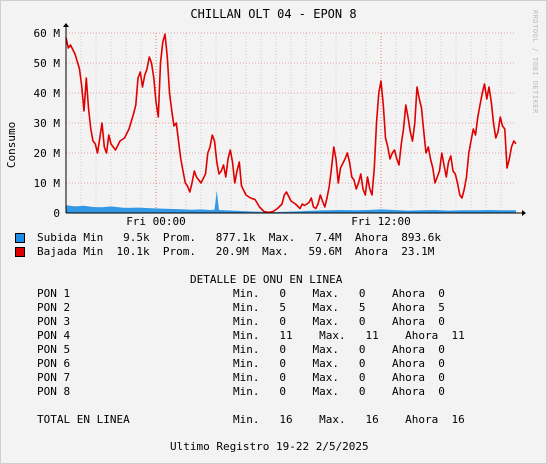  What do you see at coordinates (54, 363) in the screenshot?
I see `pon-6-label: PON 6` at bounding box center [54, 363].